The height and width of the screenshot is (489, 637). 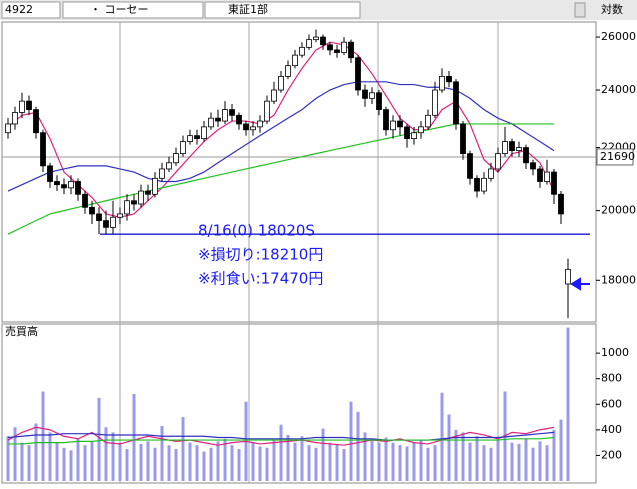 I want to click on annotation: ※利食い:17470円, so click(x=260, y=279).